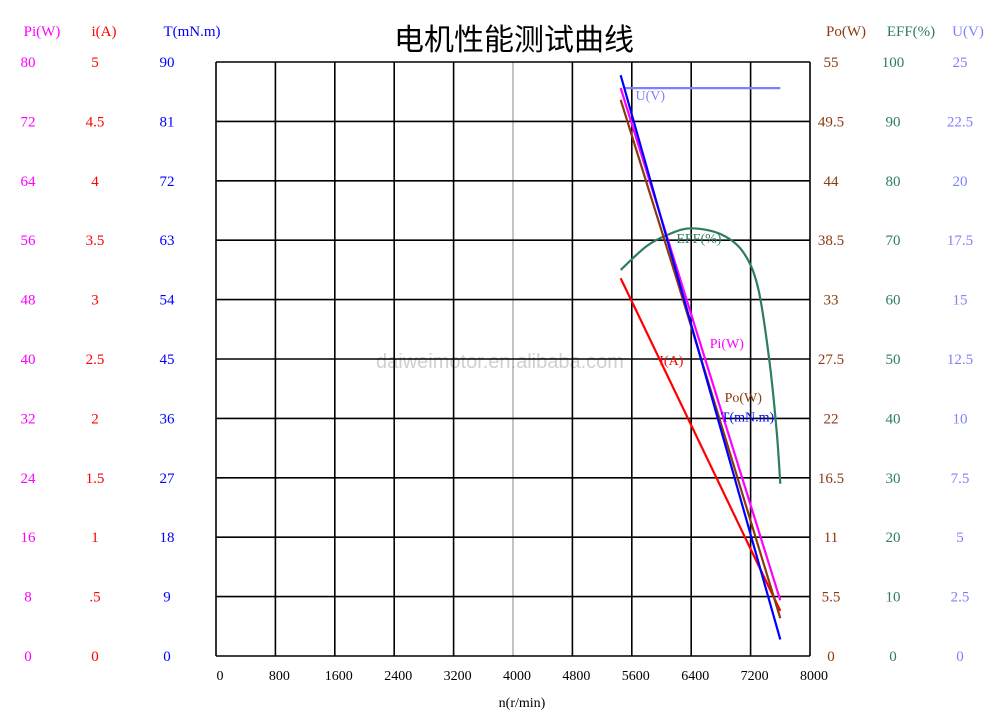 The width and height of the screenshot is (1000, 722). Describe the element at coordinates (814, 676) in the screenshot. I see `x-tick-label: 8000` at that location.